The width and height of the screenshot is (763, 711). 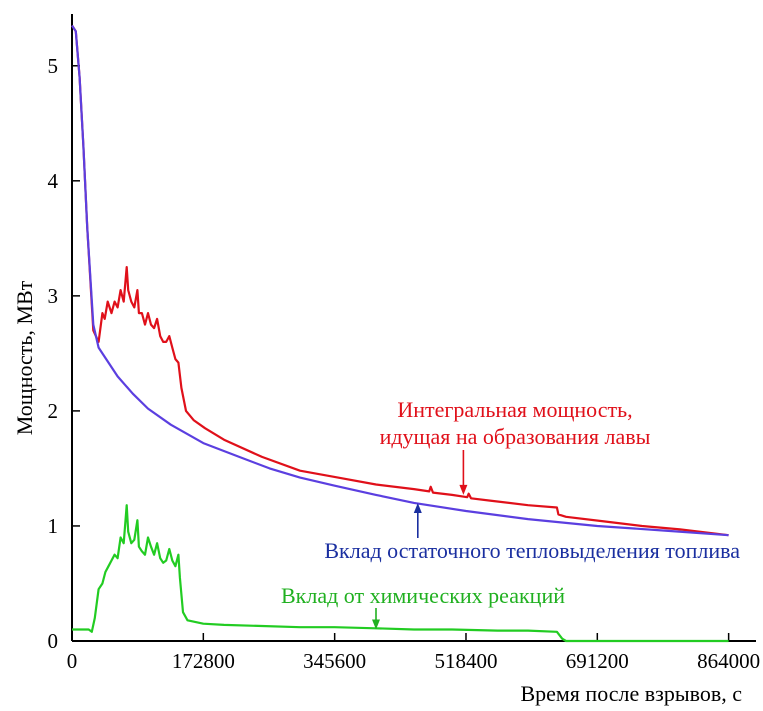 What do you see at coordinates (53, 526) in the screenshot?
I see `y-tick-label: 1` at bounding box center [53, 526].